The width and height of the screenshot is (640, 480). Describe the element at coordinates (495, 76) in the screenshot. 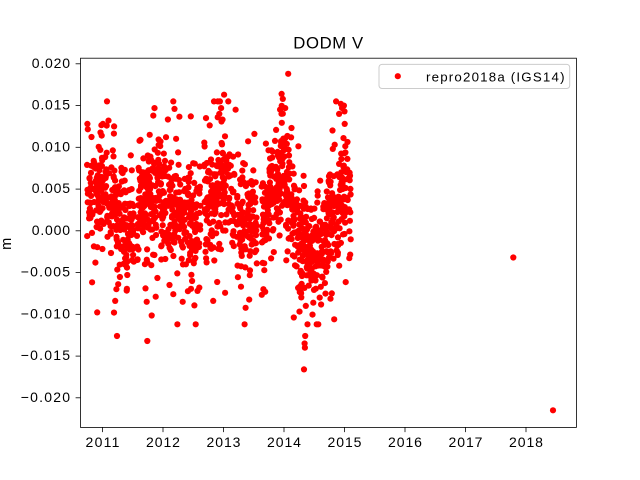

I see `svg-text: repro2018a (IGS14)` at that location.